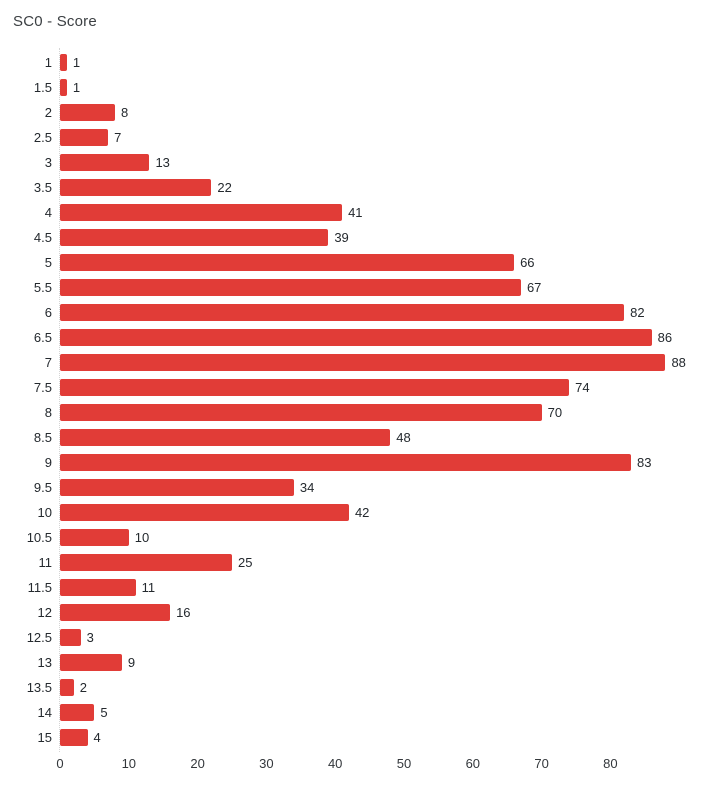  Describe the element at coordinates (404, 763) in the screenshot. I see `x-axis-tick-label: 50` at that location.